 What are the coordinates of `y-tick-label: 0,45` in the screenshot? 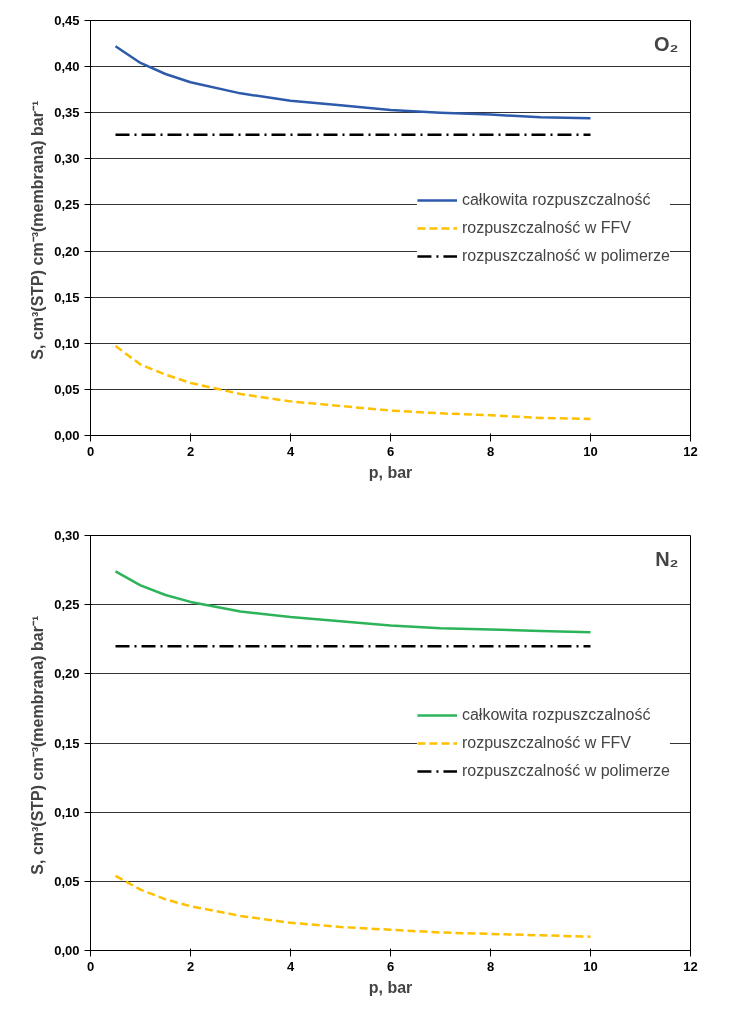 It's located at (67, 20).